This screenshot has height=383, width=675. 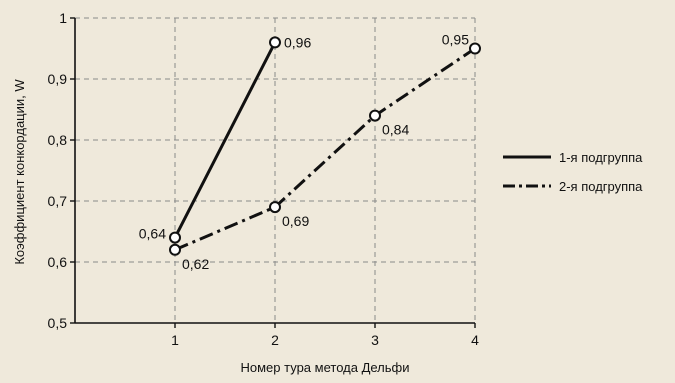 I want to click on y-tick-label: 0,9, so click(x=58, y=79).